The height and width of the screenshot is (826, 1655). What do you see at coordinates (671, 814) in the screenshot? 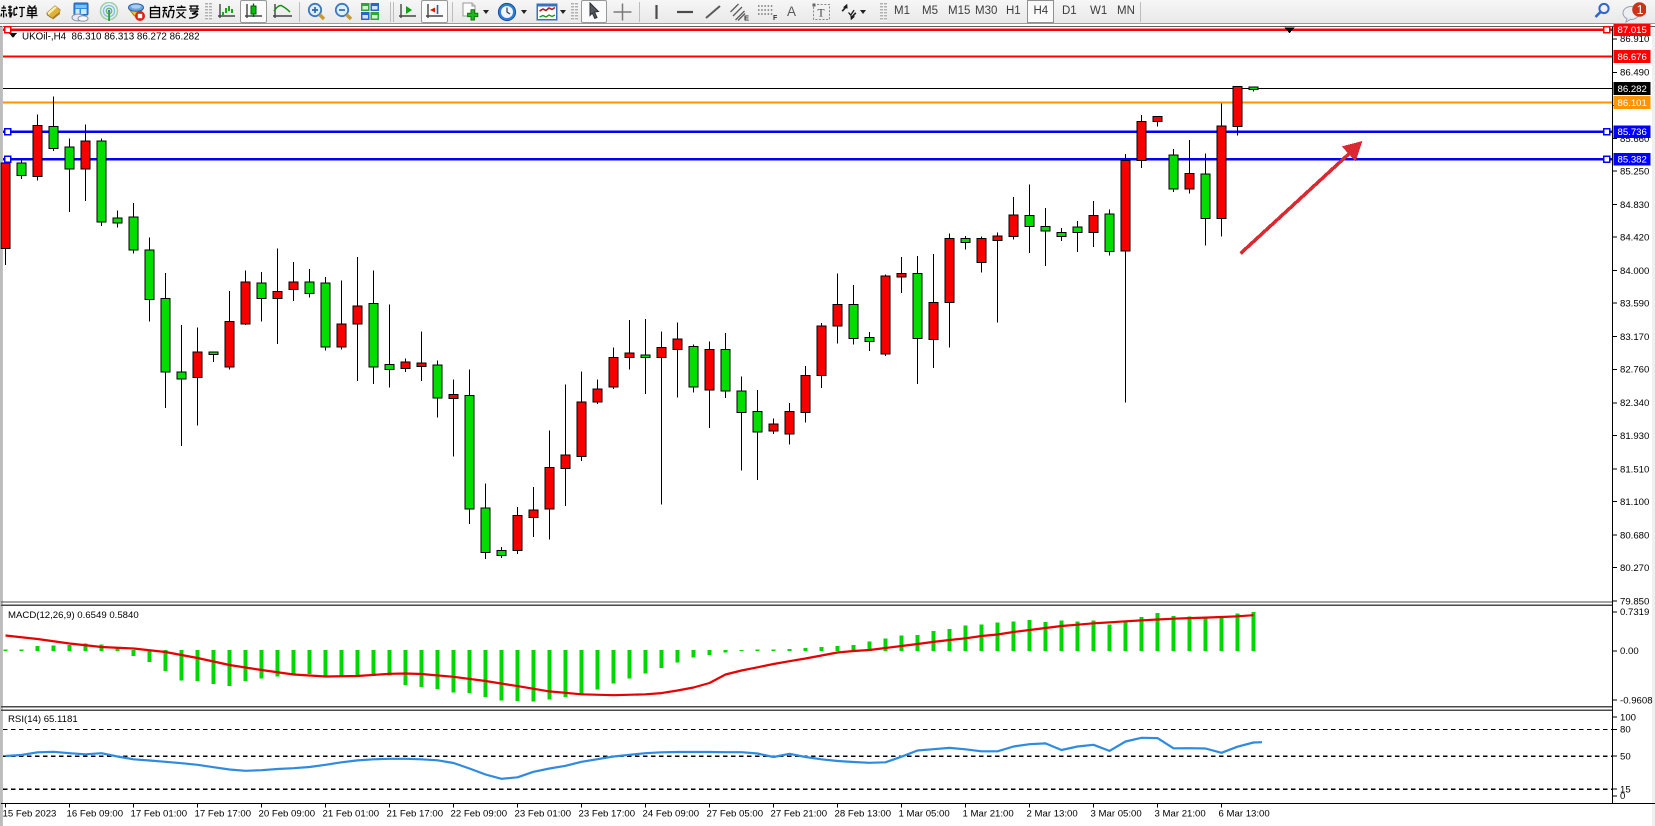
I see `svg-text: 24 Feb 09:00` at bounding box center [671, 814].